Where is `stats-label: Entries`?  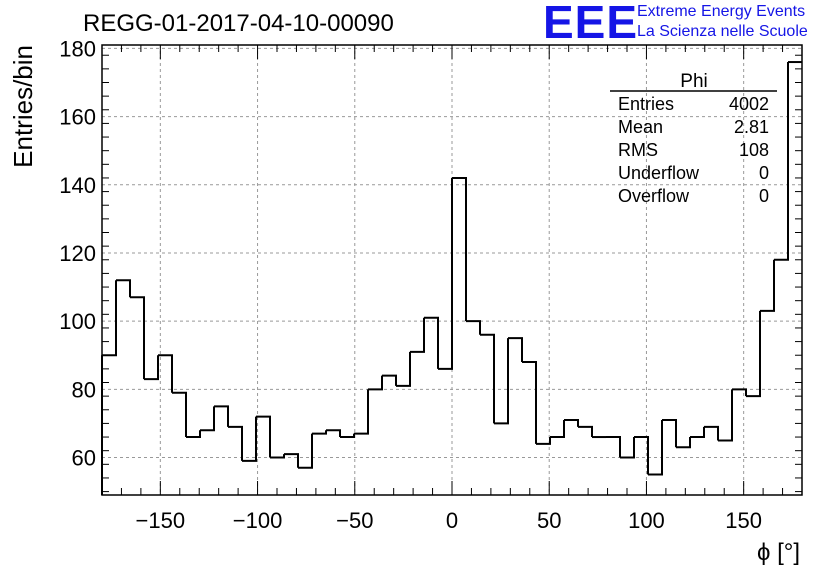
stats-label: Entries is located at coordinates (646, 104).